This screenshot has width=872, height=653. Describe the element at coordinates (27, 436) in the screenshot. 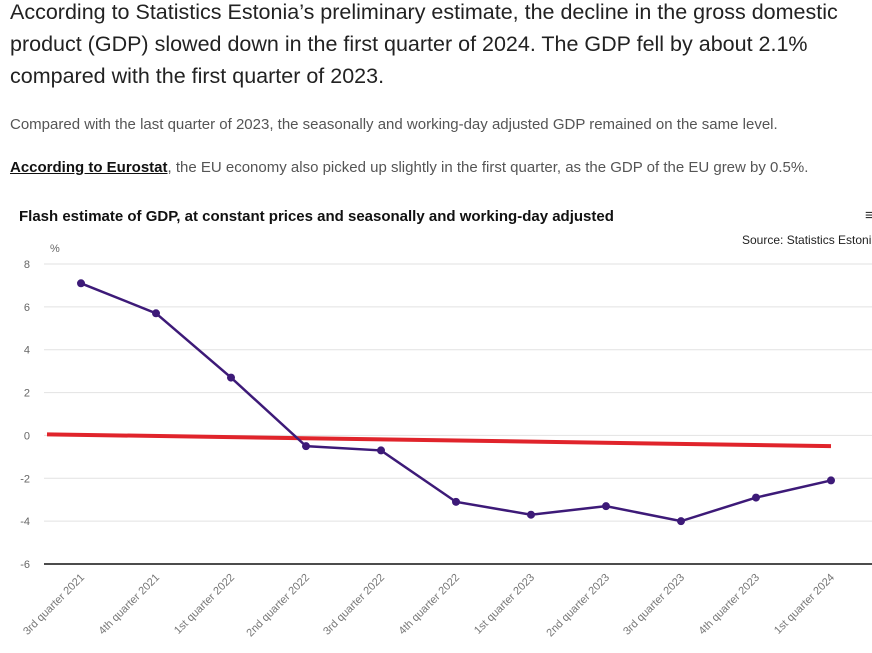

I see `y-tick-label: 0` at that location.